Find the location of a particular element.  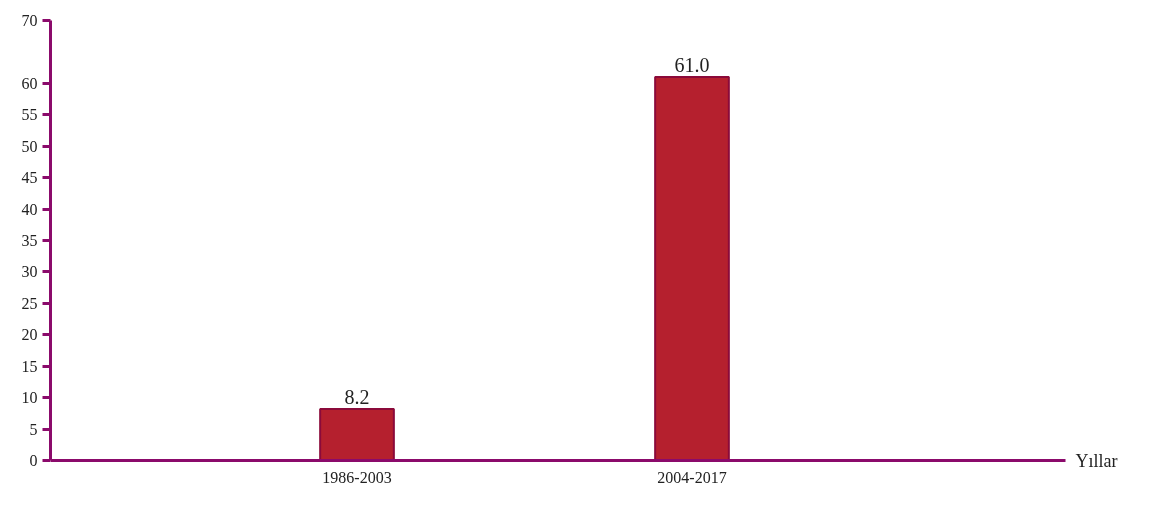

y-tick-label: 35 is located at coordinates (29, 241).